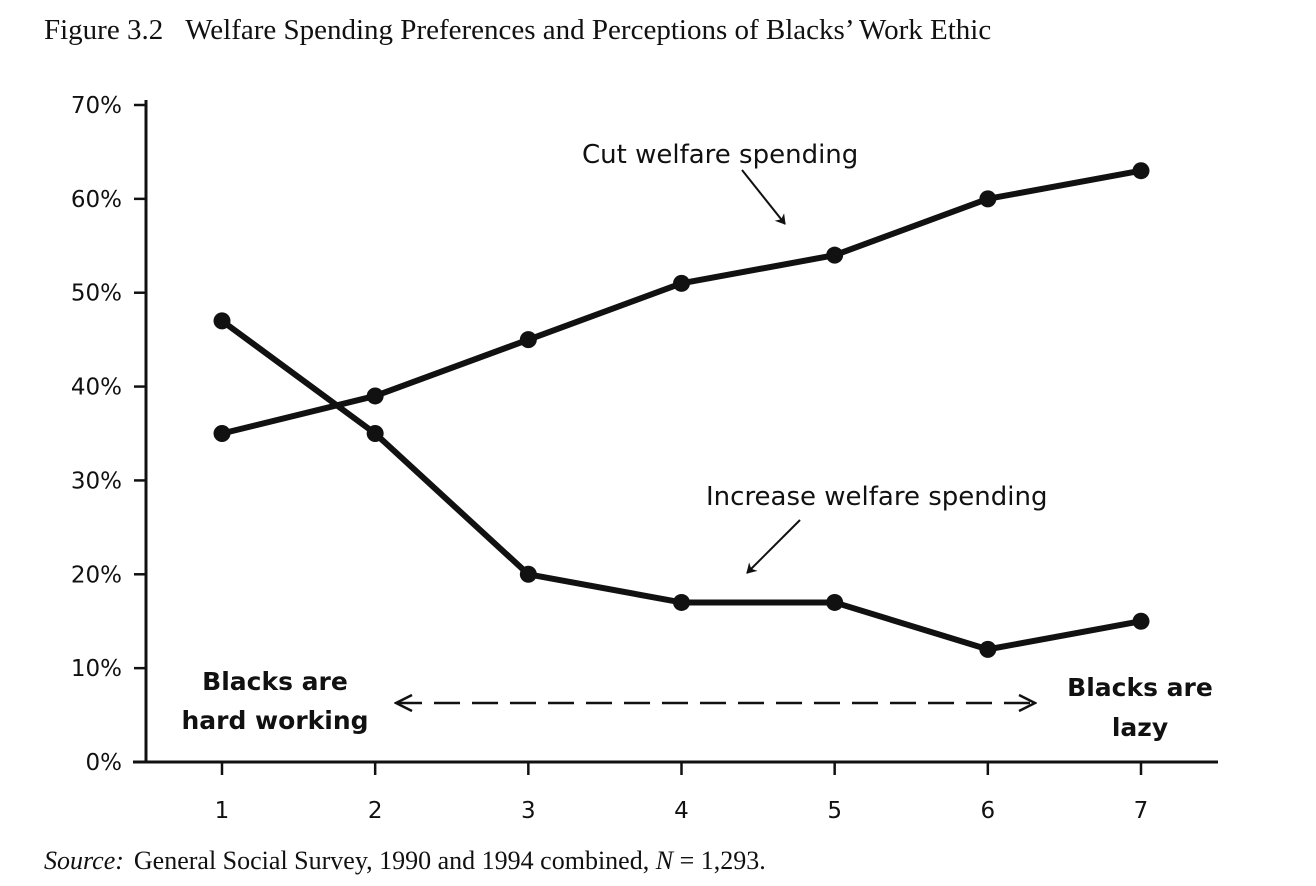 The width and height of the screenshot is (1316, 886). I want to click on scale-label-left-line1: Blacks are, so click(275, 681).